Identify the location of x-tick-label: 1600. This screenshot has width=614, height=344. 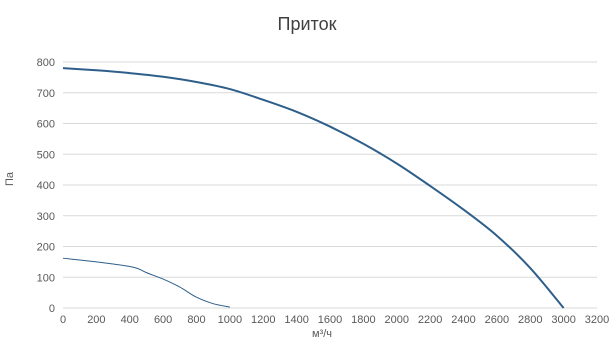
(330, 320).